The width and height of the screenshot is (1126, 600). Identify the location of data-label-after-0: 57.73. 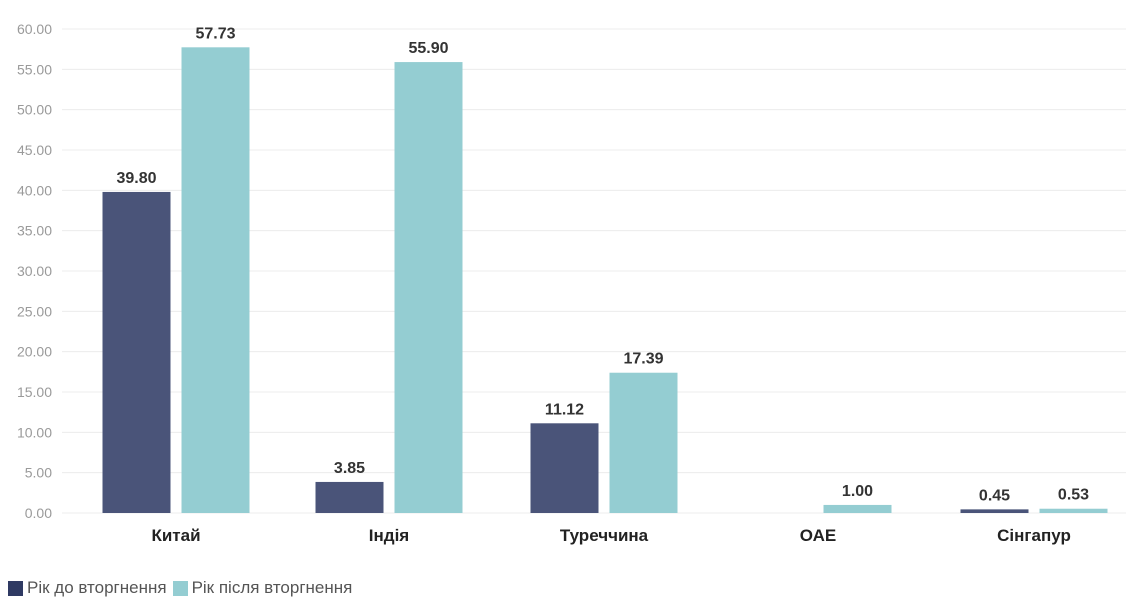
(215, 33).